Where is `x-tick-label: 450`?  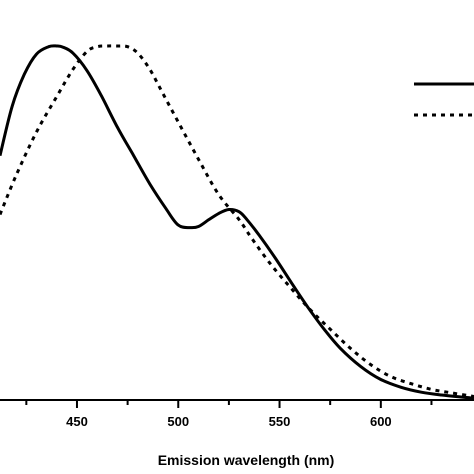
x-tick-label: 450 is located at coordinates (77, 421).